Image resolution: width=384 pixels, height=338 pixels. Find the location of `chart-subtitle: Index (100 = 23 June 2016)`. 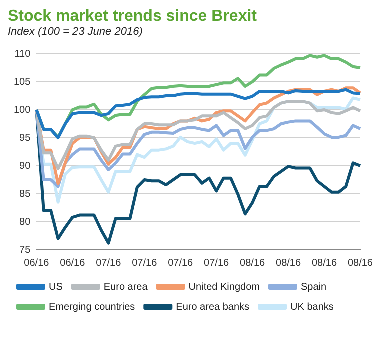

chart-subtitle: Index (100 = 23 June 2016) is located at coordinates (76, 32).